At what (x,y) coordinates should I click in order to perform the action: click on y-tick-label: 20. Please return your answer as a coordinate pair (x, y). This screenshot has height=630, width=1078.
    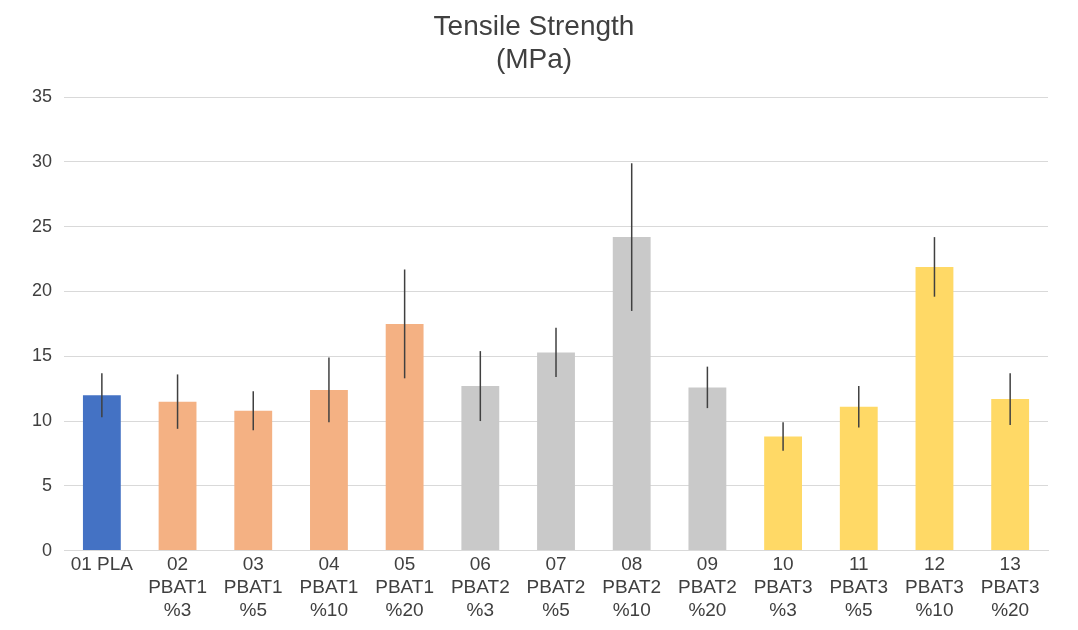
    Looking at the image, I should click on (42, 290).